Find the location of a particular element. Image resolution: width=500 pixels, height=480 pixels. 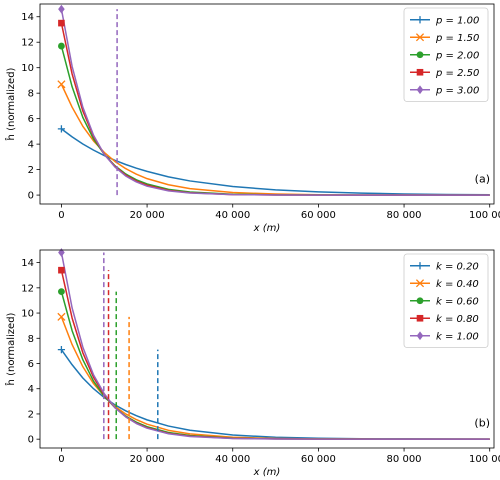

panel-label: (b) is located at coordinates (482, 423).